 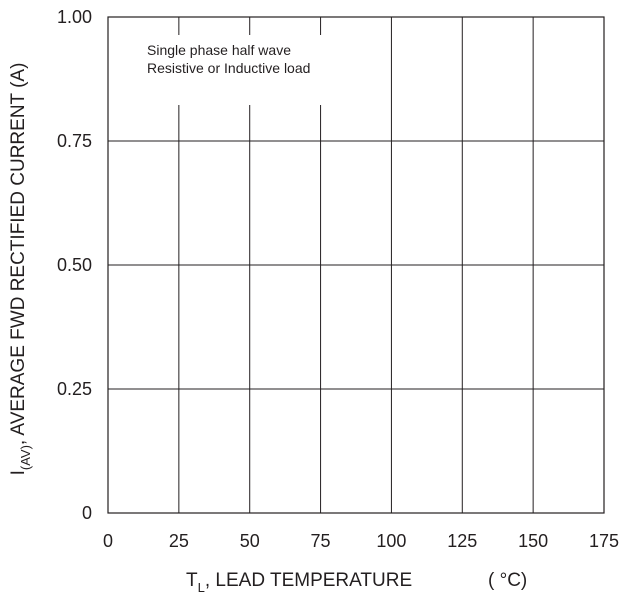 I want to click on y-tick-labels: 0 0.25 0.50 0.75 1.00, so click(x=74, y=265).